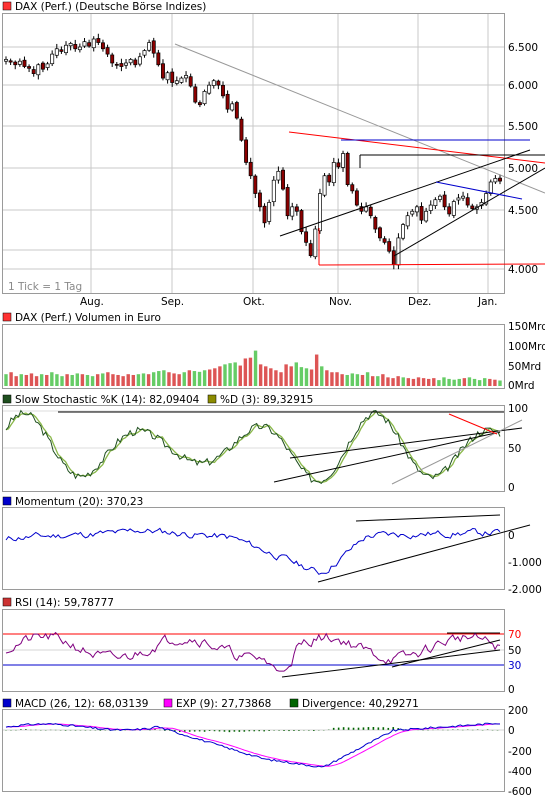 The width and height of the screenshot is (545, 799). What do you see at coordinates (263, 447) in the screenshot?
I see `stoch-lines` at bounding box center [263, 447].